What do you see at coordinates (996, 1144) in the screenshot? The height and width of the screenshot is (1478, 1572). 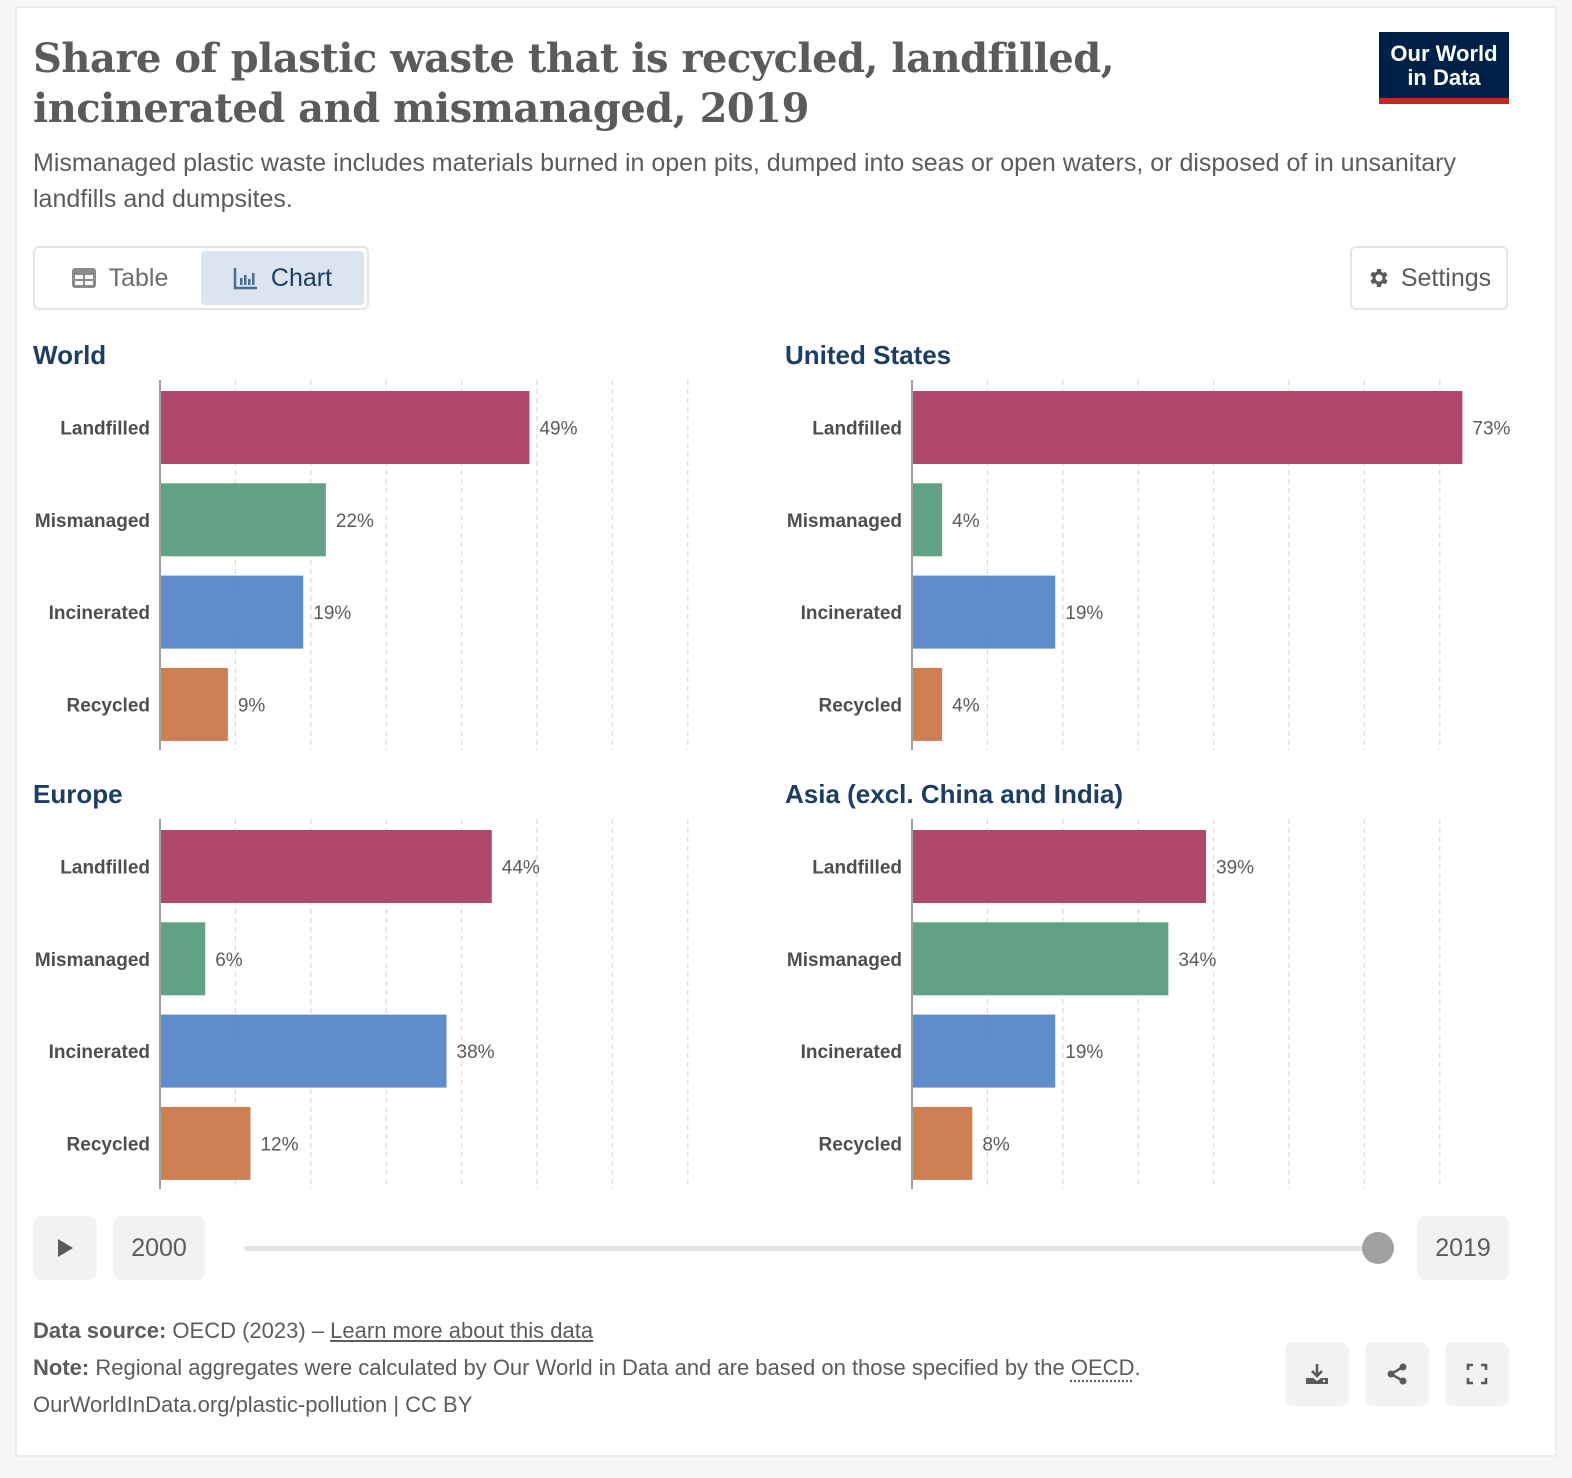 I see `value-label: 8%` at bounding box center [996, 1144].